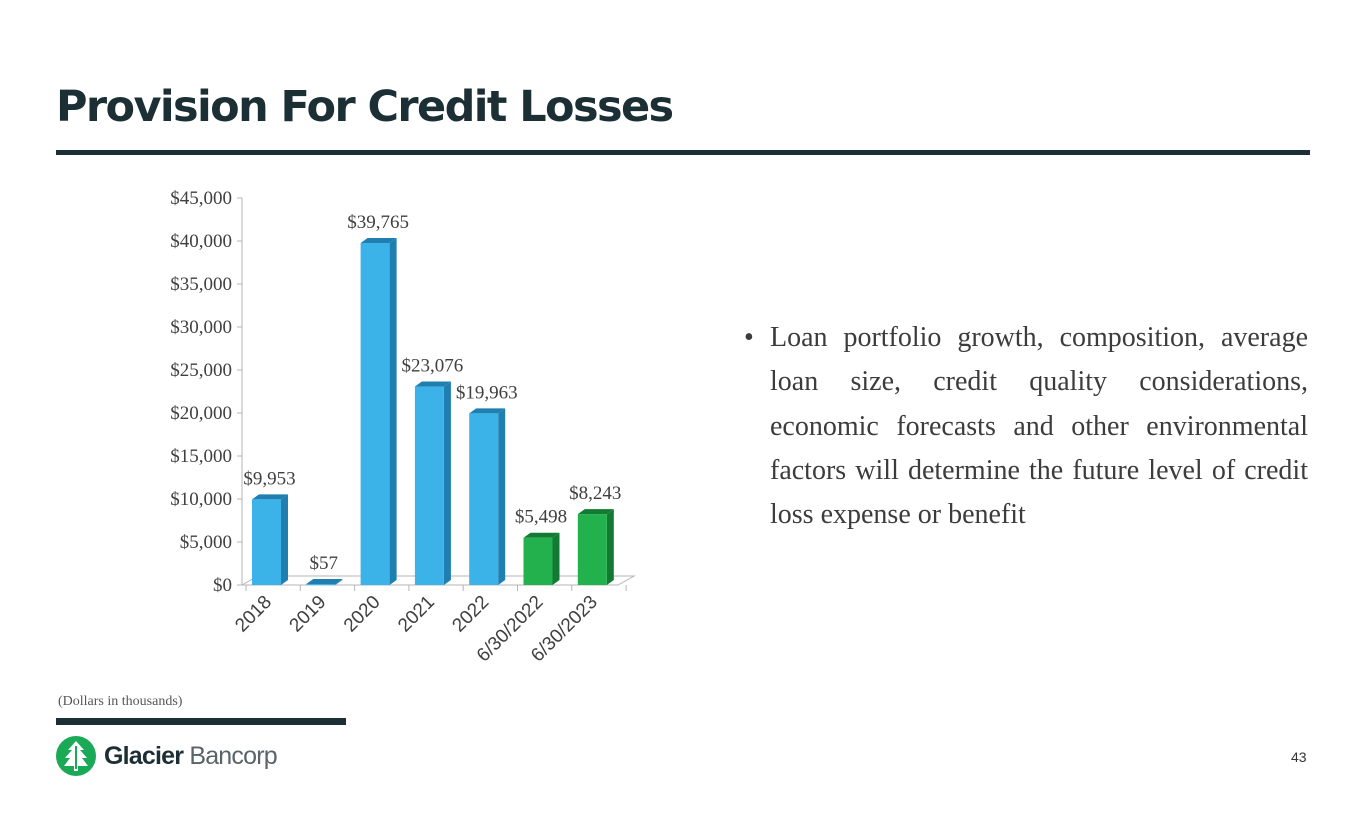 Image resolution: width=1365 pixels, height=829 pixels. I want to click on x-category-label: 2022, so click(470, 614).